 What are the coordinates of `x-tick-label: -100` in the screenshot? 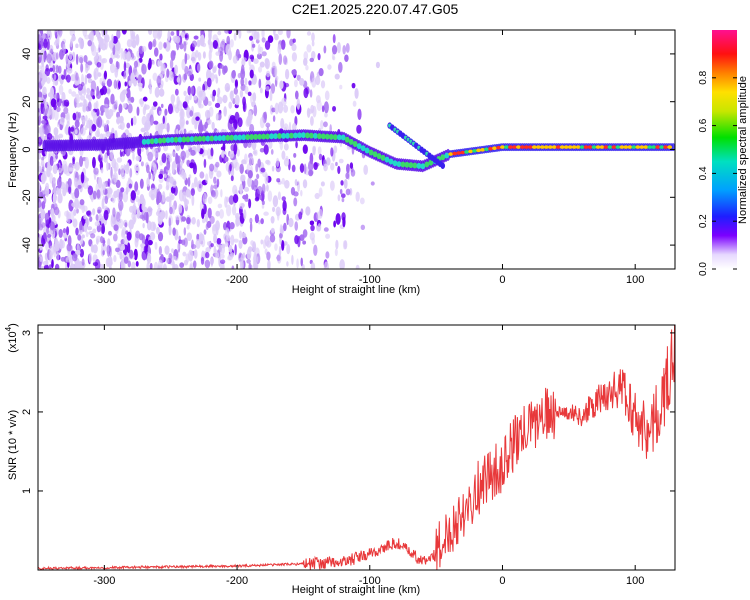 It's located at (370, 581).